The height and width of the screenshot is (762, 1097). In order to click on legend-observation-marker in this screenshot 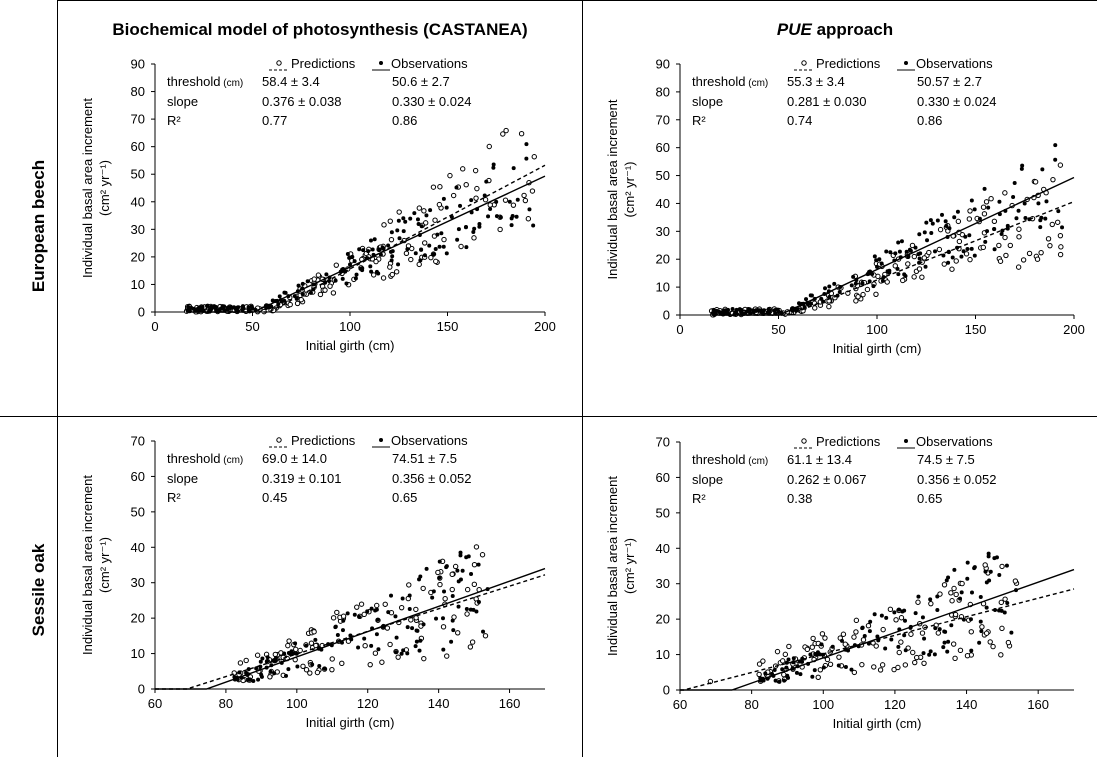, I will do `click(906, 63)`.